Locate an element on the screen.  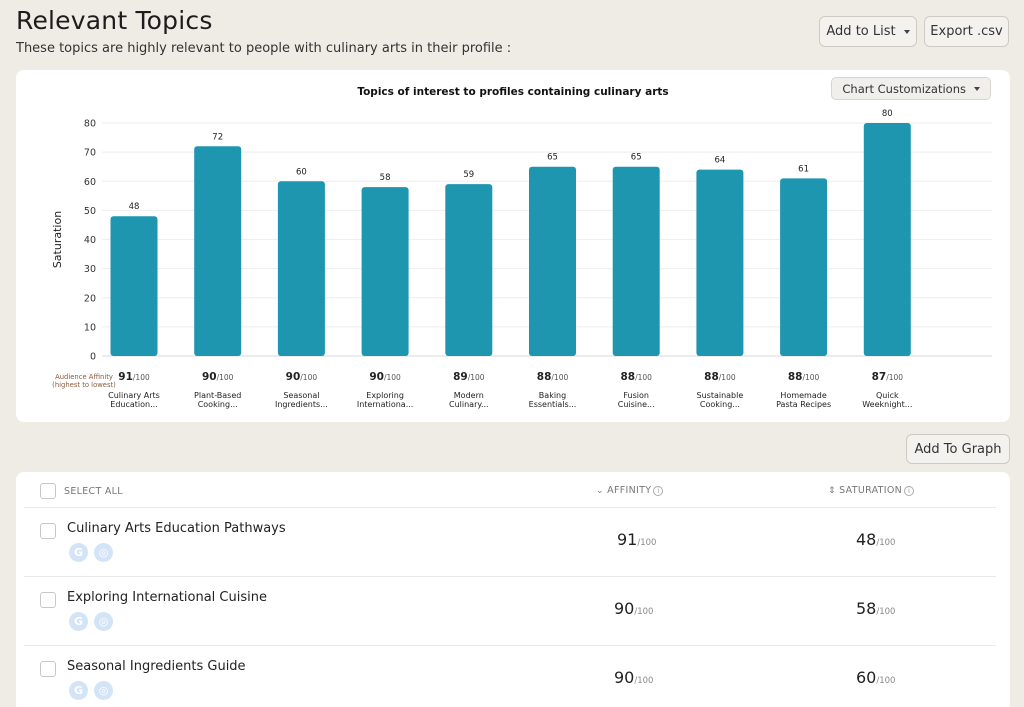
affinity-number: 90 is located at coordinates (624, 608).